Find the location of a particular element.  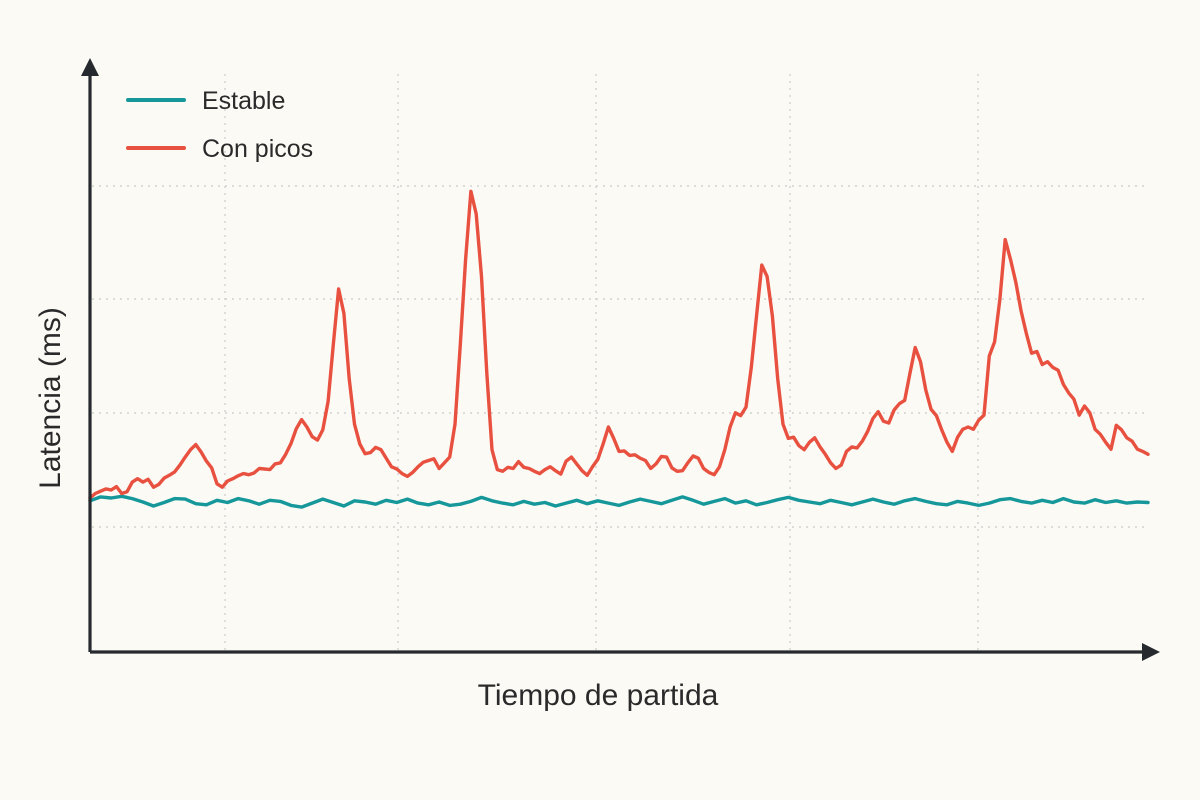

y-axis-arrow is located at coordinates (90, 67).